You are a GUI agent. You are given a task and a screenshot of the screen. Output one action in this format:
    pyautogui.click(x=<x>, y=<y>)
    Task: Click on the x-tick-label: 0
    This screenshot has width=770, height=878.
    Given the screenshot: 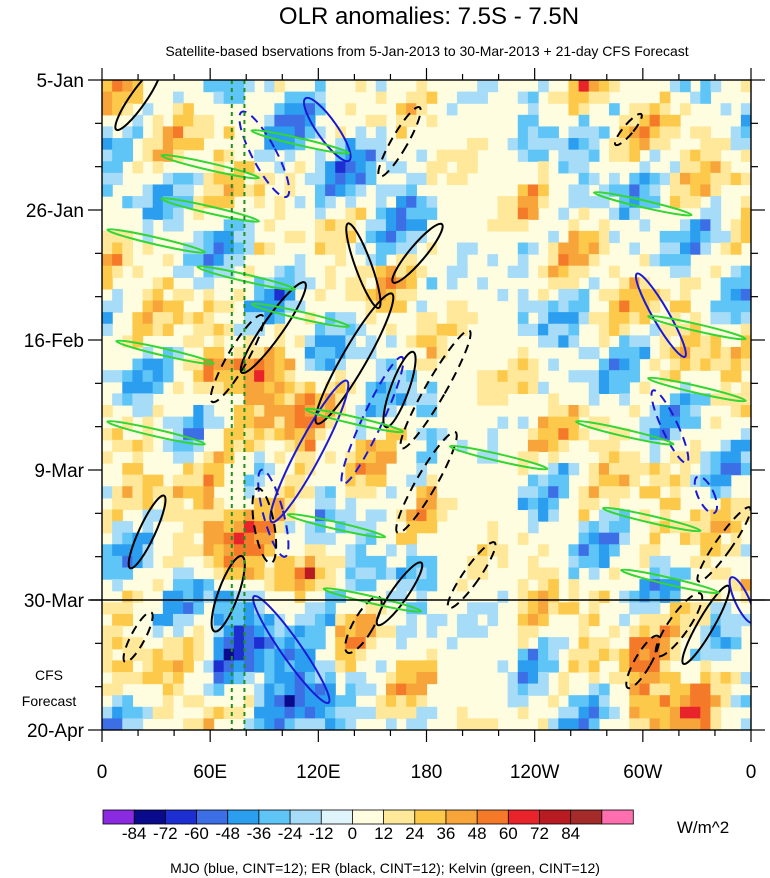 What is the action you would take?
    pyautogui.click(x=751, y=772)
    